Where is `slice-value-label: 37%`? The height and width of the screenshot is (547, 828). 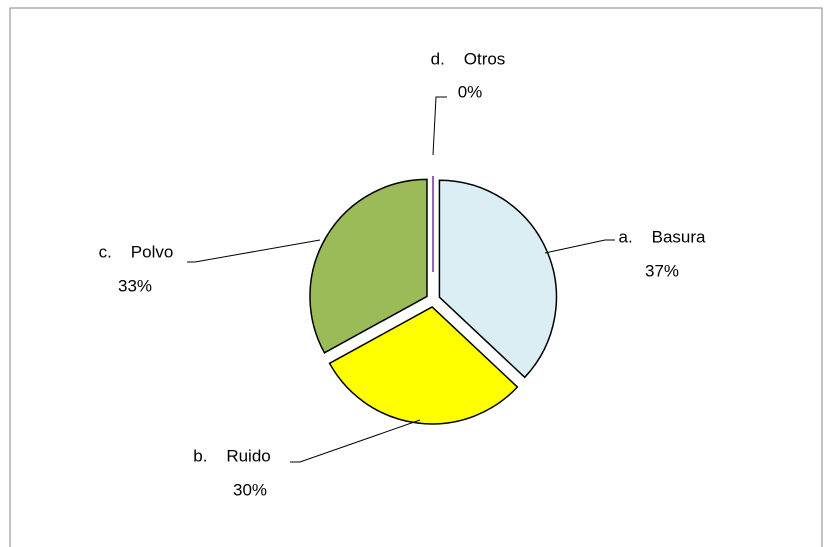 slice-value-label: 37% is located at coordinates (662, 270).